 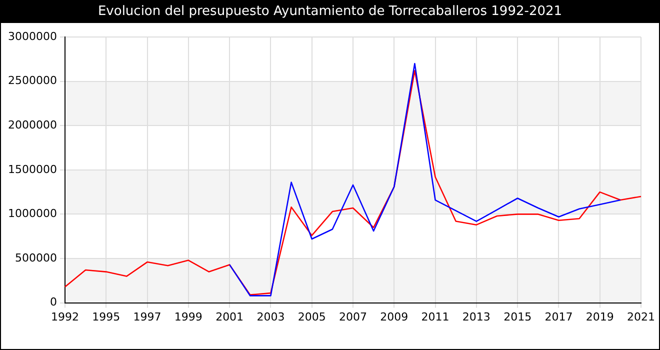 What do you see at coordinates (230, 317) in the screenshot?
I see `x-tick-label: 2001` at bounding box center [230, 317].